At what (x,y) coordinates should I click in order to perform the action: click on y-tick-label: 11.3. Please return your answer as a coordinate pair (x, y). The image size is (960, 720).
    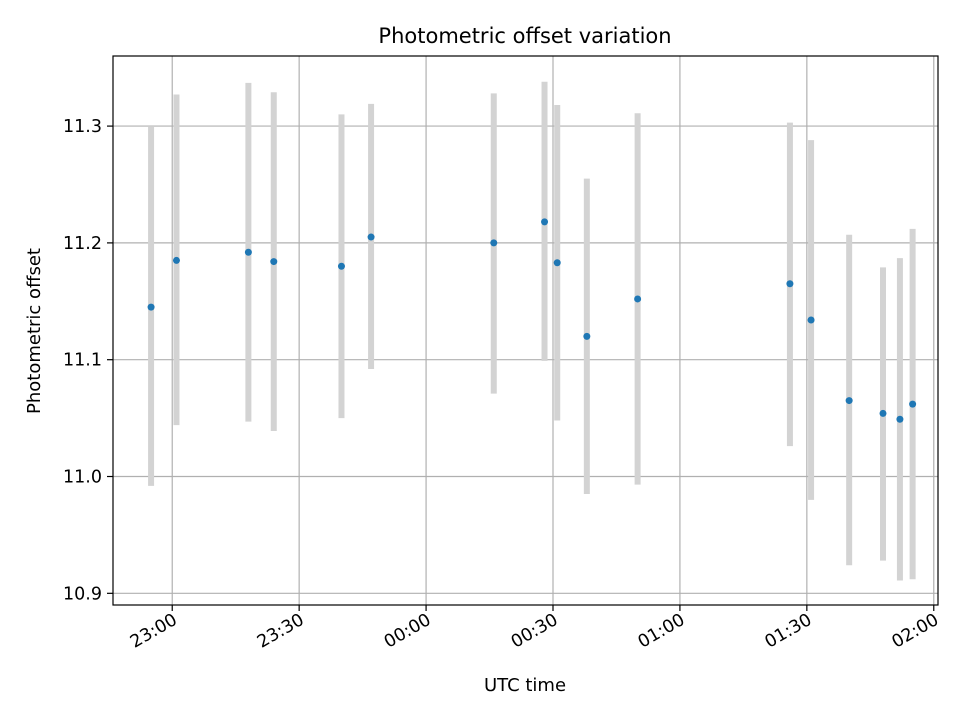
    Looking at the image, I should click on (82, 127).